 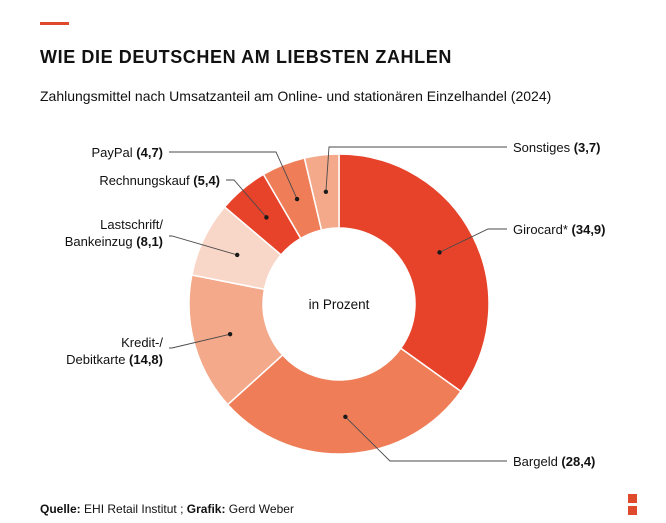 I want to click on marker-lastschrift, so click(x=237, y=255).